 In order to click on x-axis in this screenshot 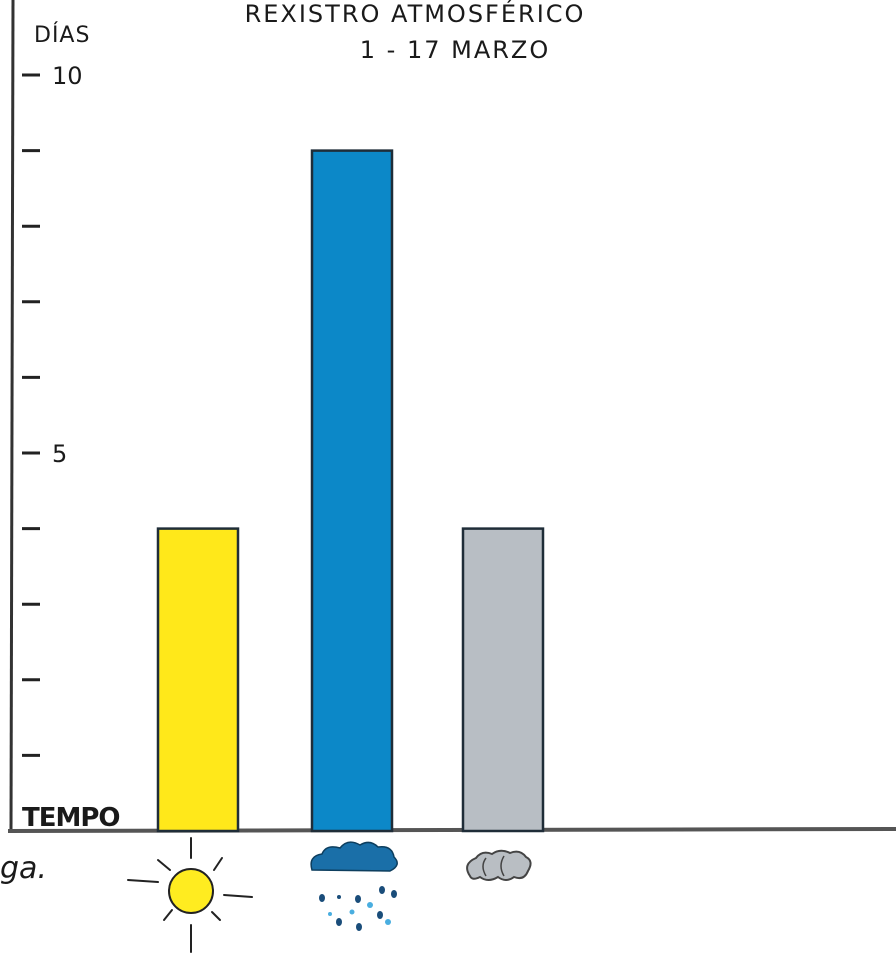, I will do `click(451, 830)`.